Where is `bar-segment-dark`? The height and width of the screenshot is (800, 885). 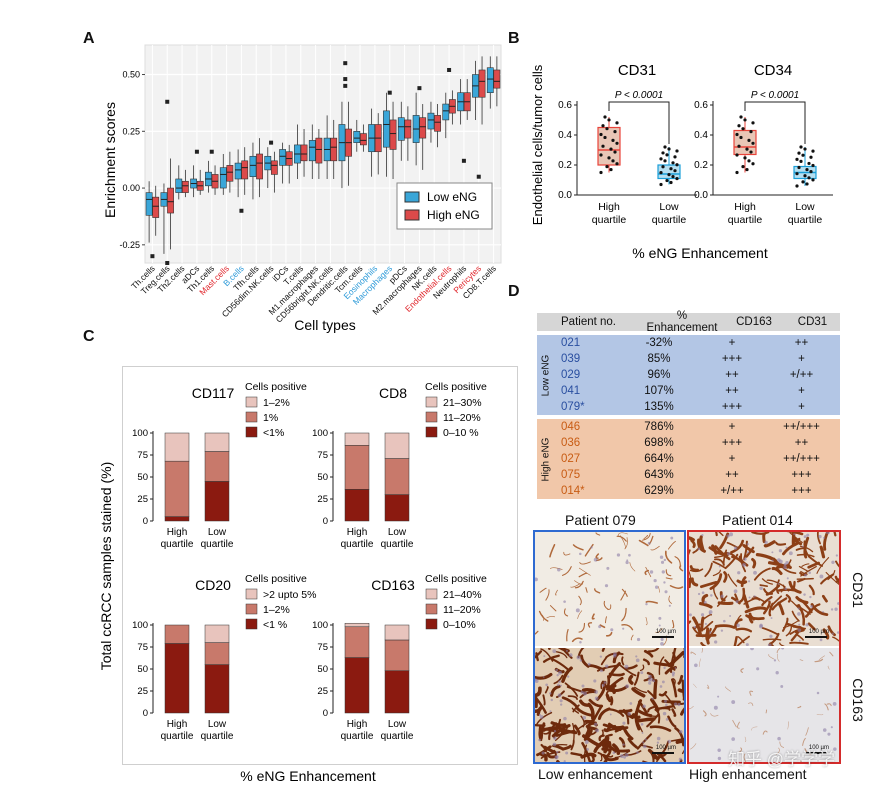
bar-segment-dark is located at coordinates (177, 678).